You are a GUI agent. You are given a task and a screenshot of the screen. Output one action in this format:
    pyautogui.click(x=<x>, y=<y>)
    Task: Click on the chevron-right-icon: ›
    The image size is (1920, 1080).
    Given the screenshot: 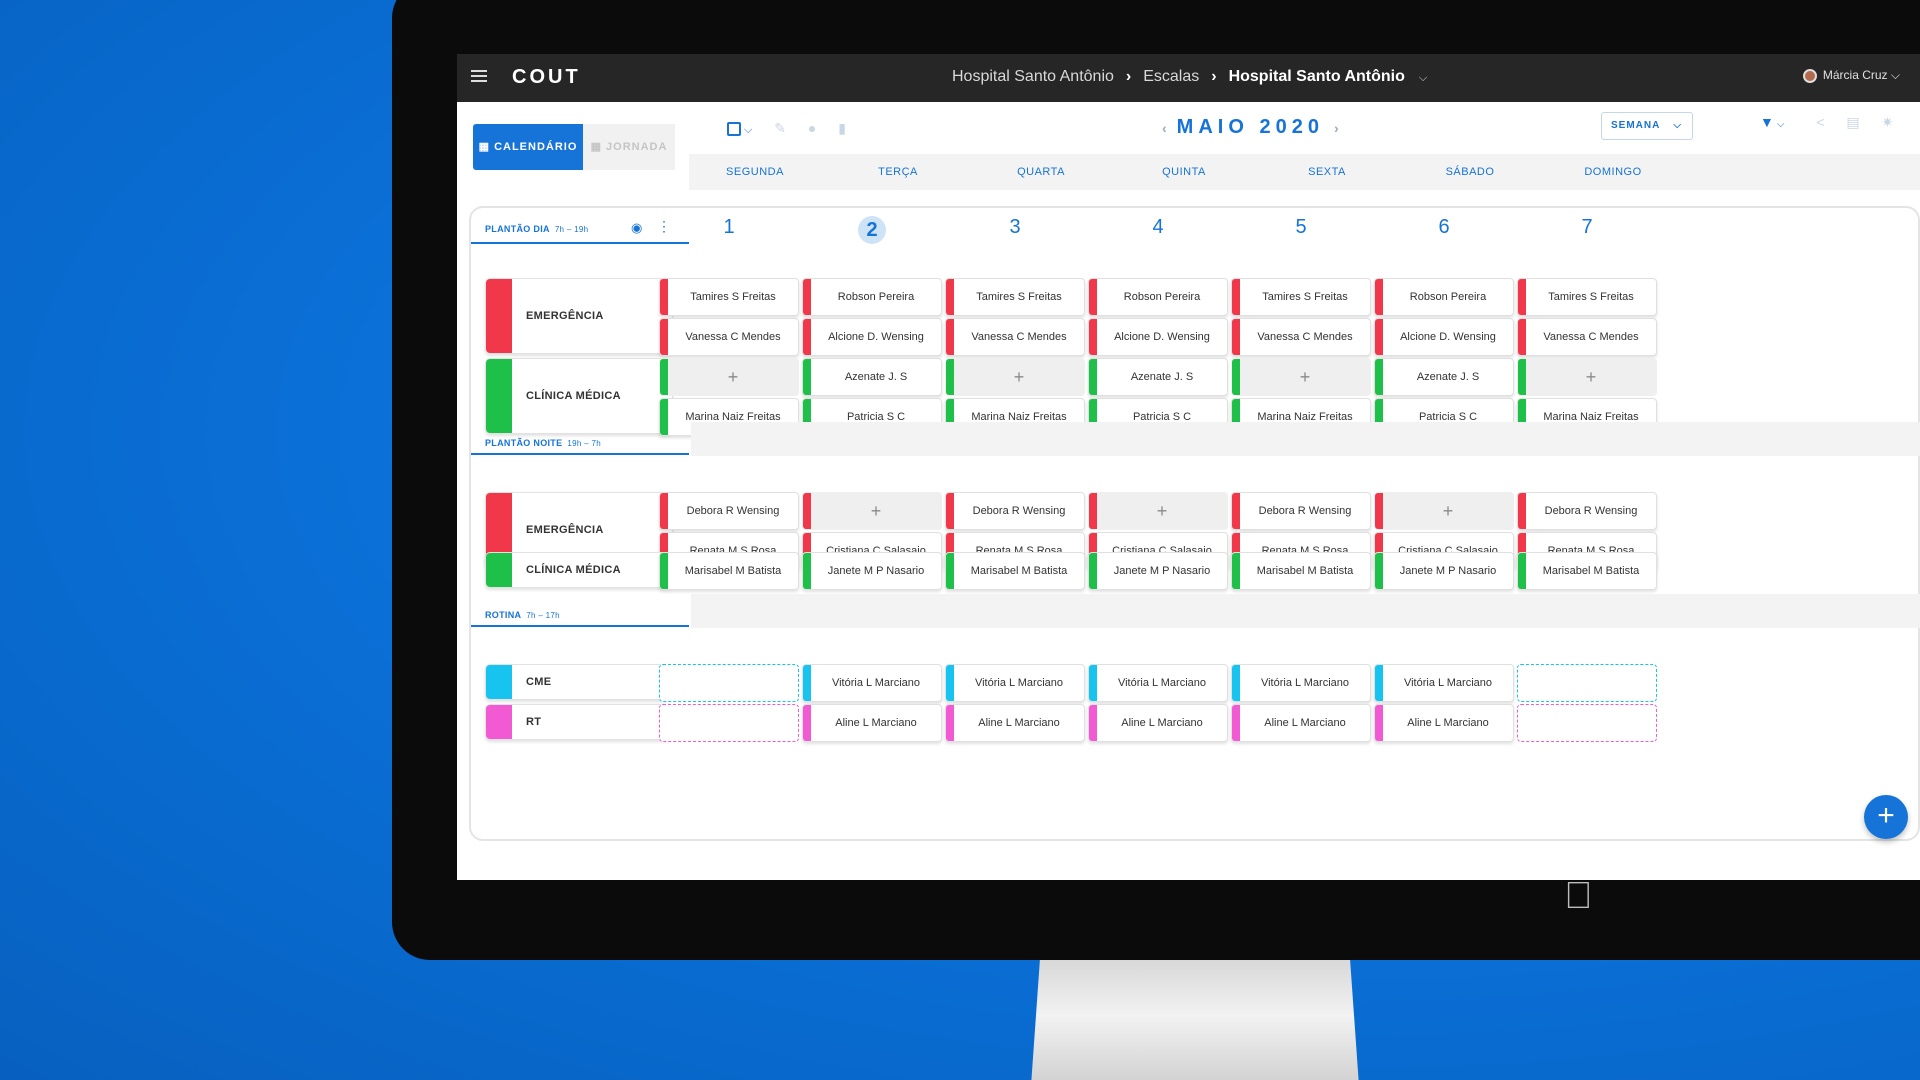 What is the action you would take?
    pyautogui.click(x=1336, y=128)
    